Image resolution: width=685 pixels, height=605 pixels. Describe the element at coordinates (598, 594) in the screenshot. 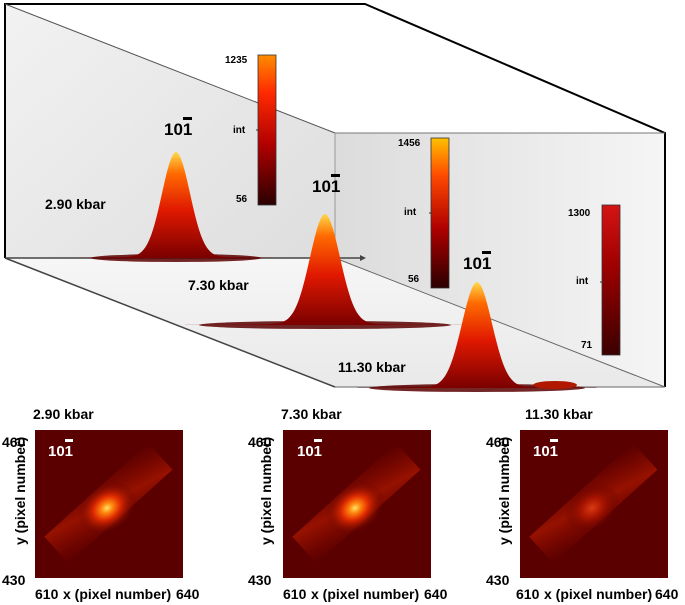

I see `map-3-xlabel: x (pixel number)` at that location.